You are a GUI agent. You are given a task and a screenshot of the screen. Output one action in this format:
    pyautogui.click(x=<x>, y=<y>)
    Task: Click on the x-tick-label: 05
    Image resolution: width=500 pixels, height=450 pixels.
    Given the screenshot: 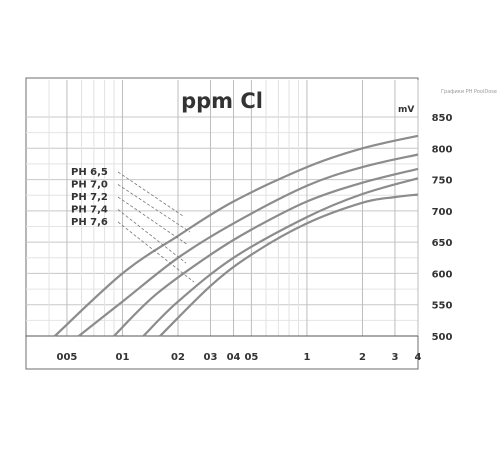 What is the action you would take?
    pyautogui.click(x=251, y=357)
    